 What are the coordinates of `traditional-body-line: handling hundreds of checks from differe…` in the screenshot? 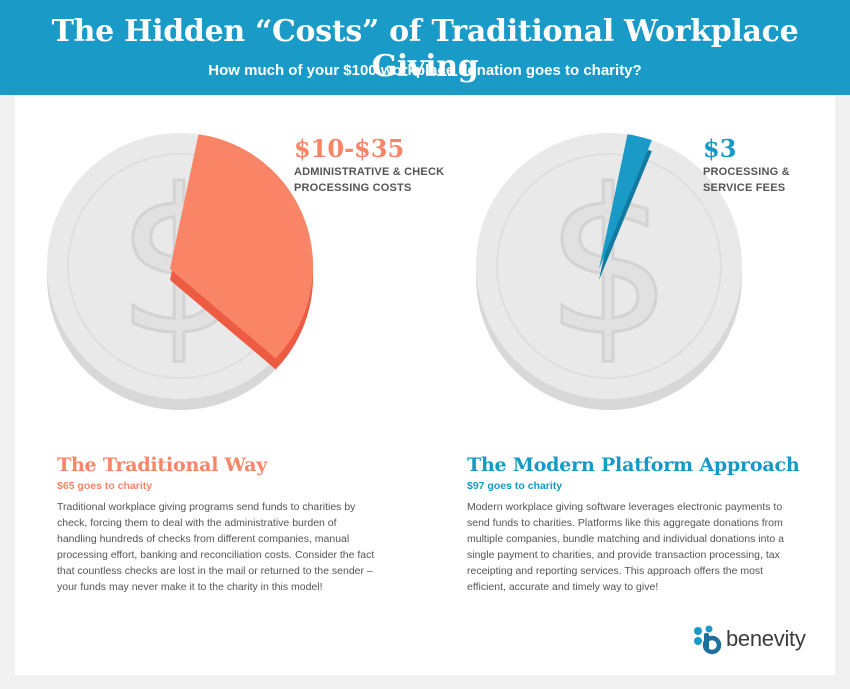 It's located at (203, 539).